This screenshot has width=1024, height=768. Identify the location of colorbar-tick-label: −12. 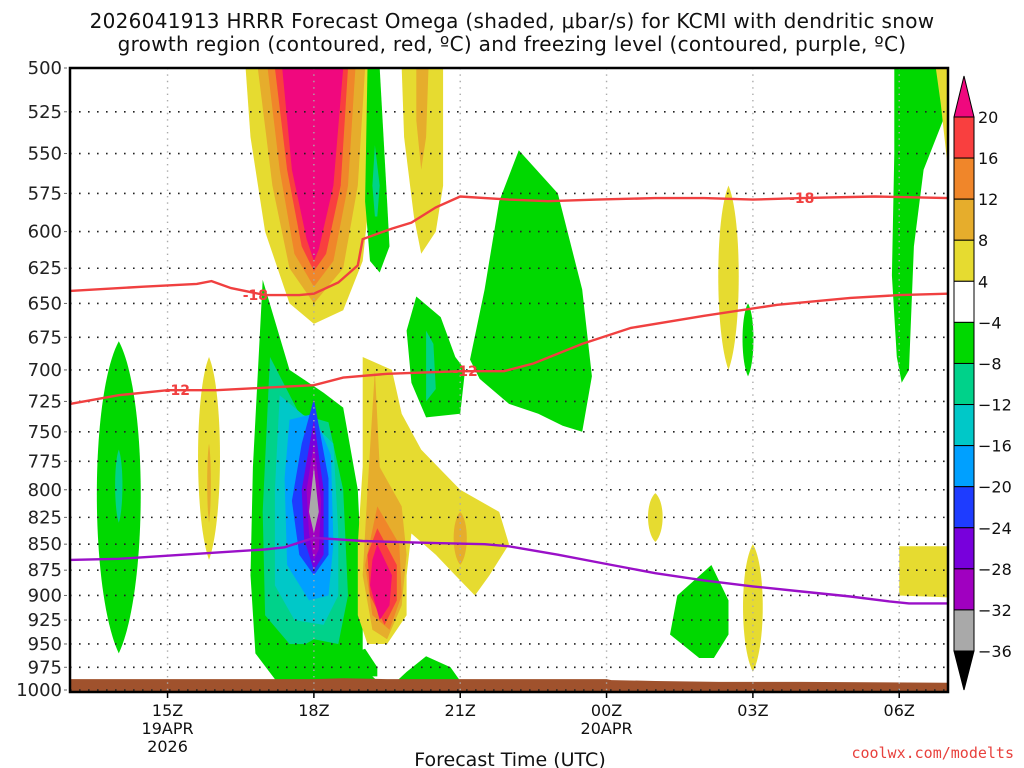
(995, 405).